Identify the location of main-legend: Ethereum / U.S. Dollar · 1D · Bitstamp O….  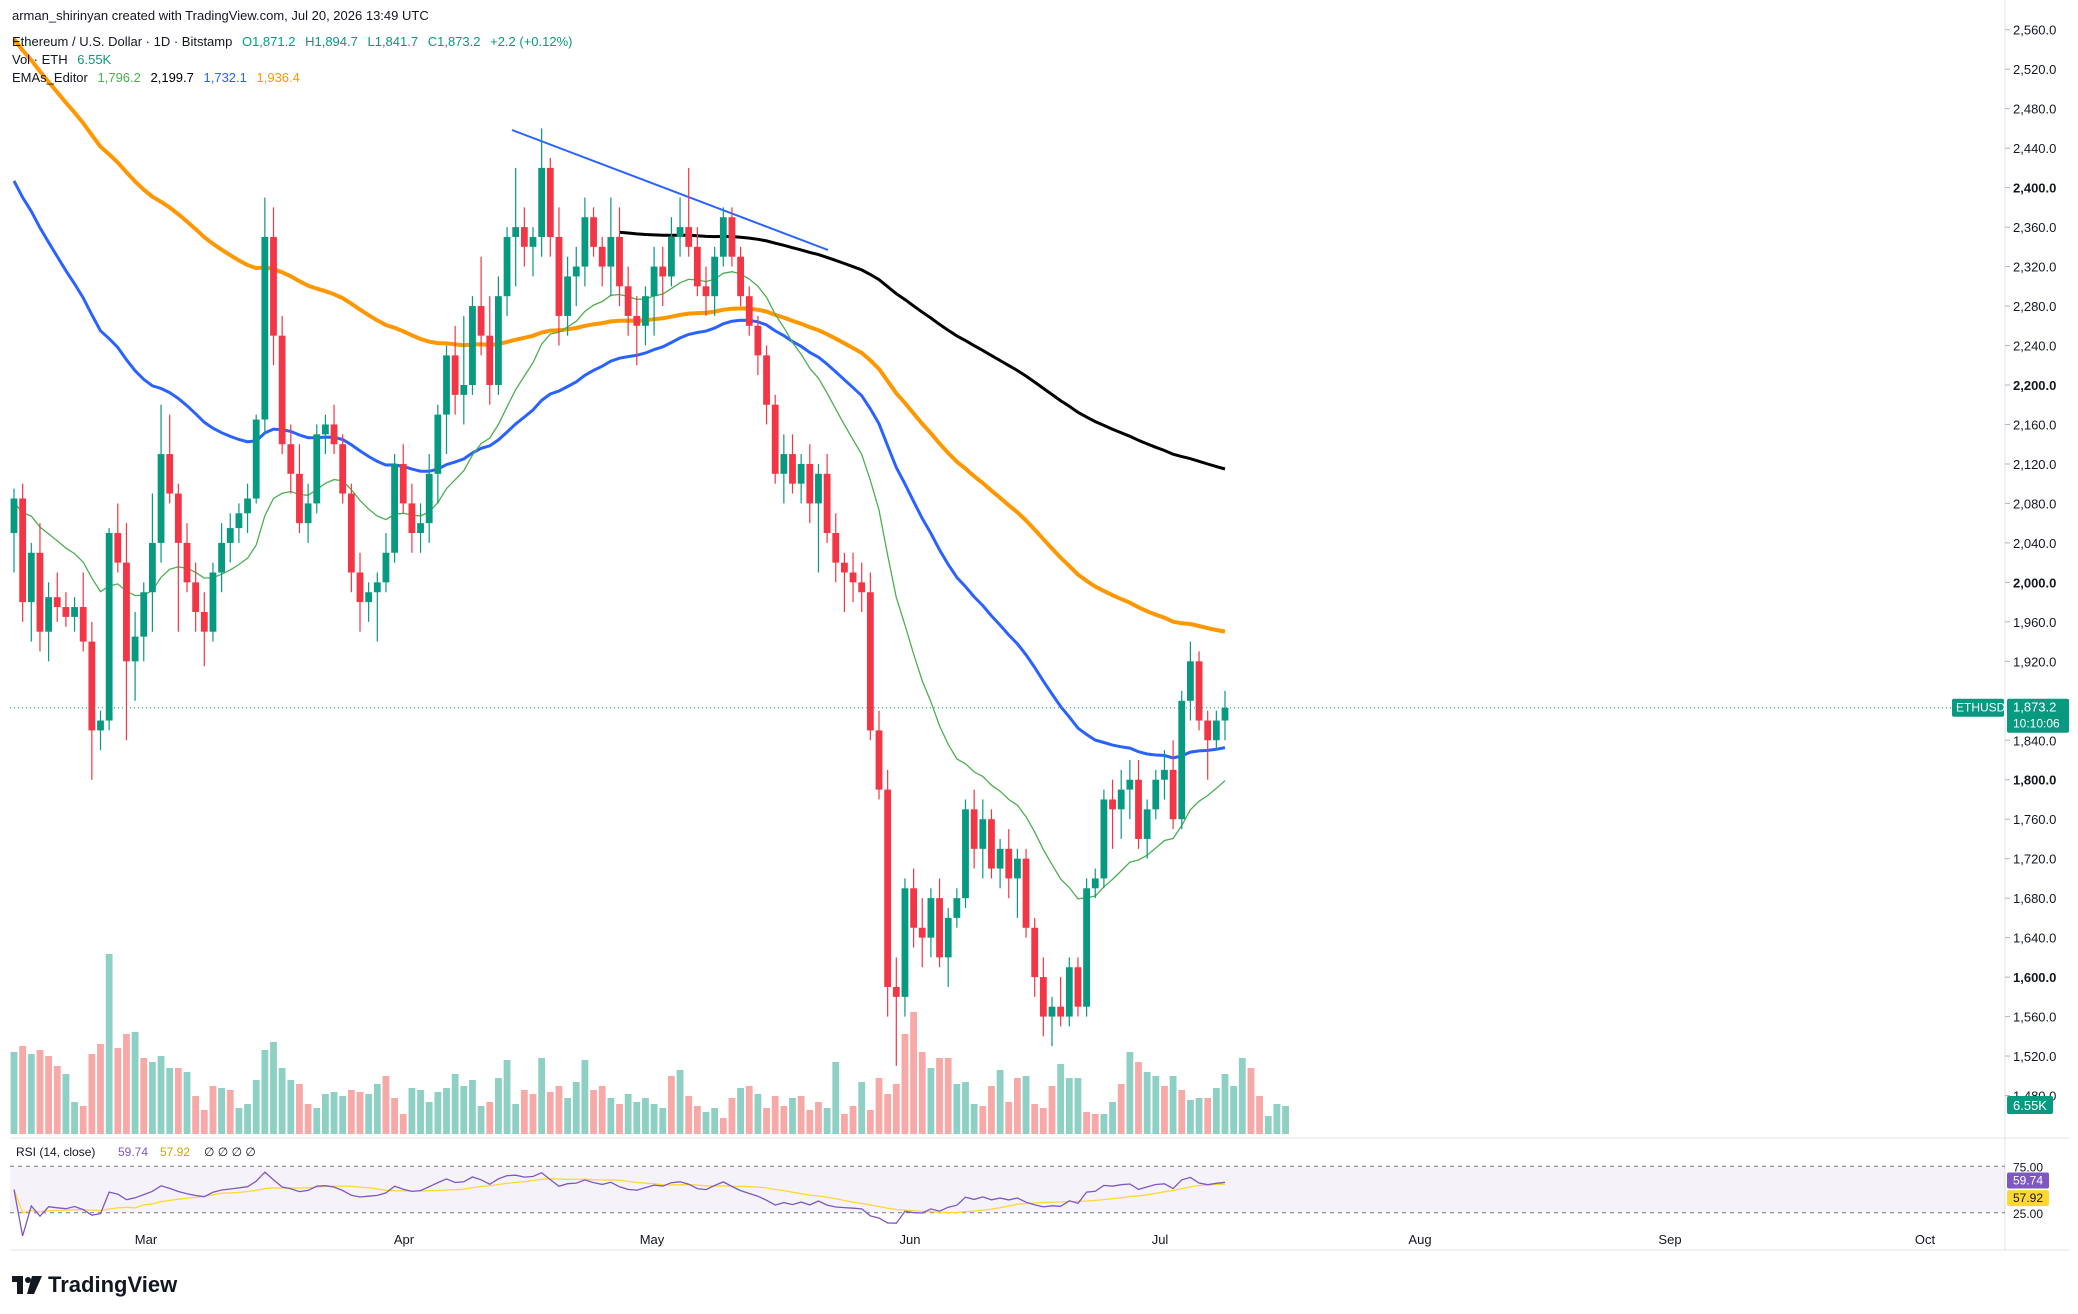
(295, 41).